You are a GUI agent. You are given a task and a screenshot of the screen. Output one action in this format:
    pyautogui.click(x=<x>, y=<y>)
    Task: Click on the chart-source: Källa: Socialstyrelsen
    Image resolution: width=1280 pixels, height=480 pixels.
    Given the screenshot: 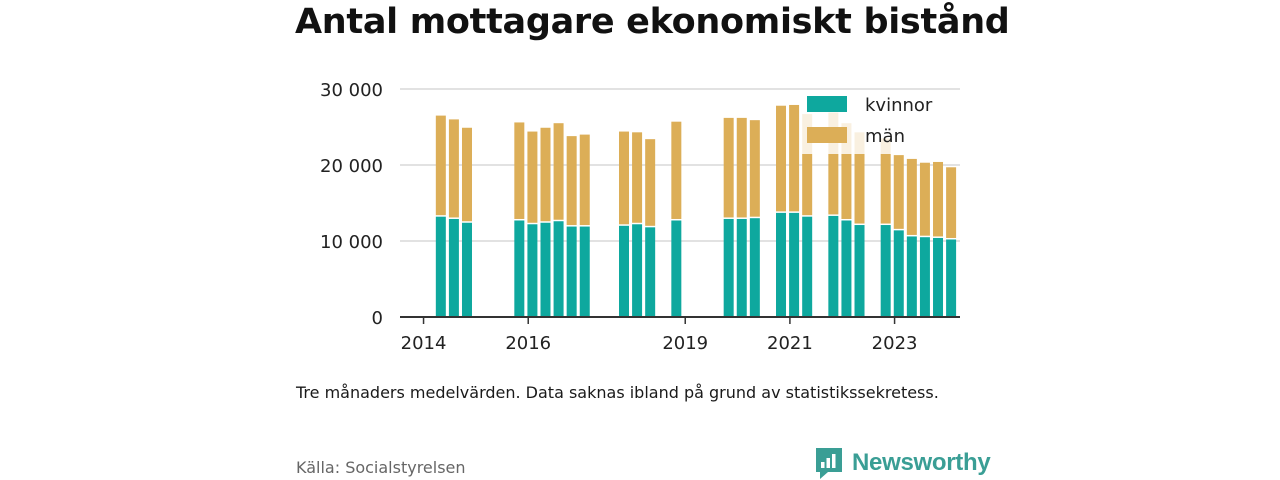 What is the action you would take?
    pyautogui.click(x=381, y=467)
    